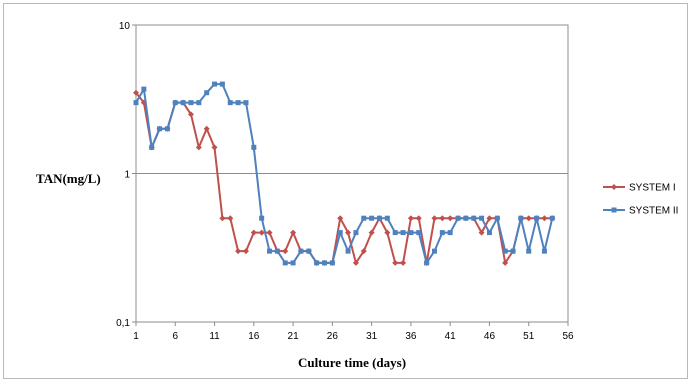 The width and height of the screenshot is (692, 383). Describe the element at coordinates (529, 336) in the screenshot. I see `x-tick-label: 51` at that location.